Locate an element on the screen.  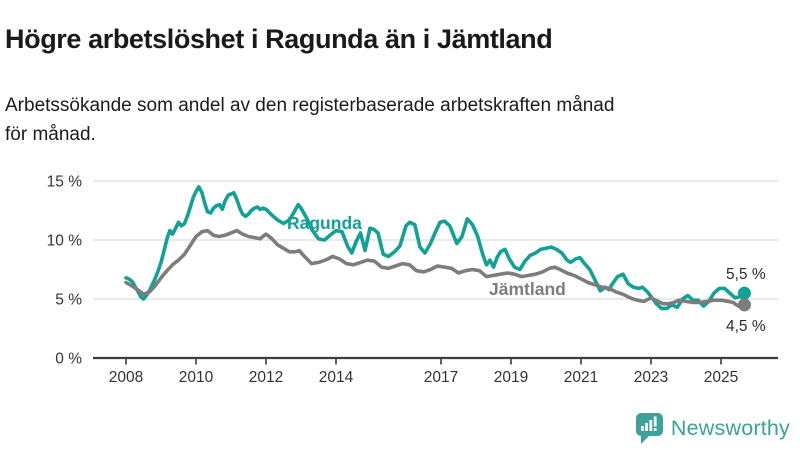
jamtland-line is located at coordinates (435, 268).